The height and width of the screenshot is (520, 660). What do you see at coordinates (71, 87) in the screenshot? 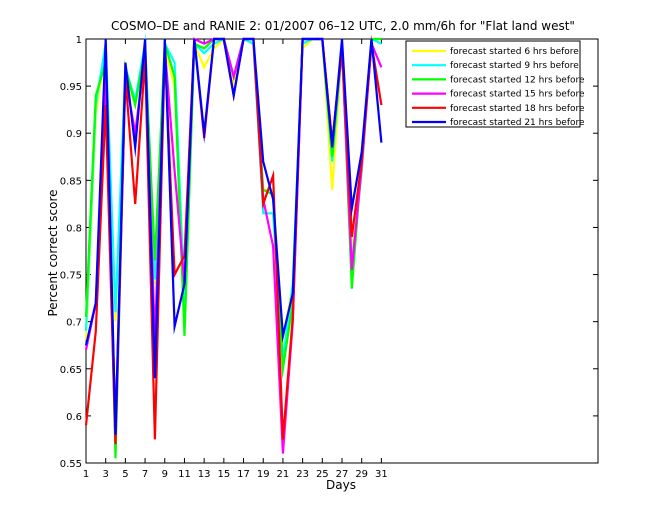
I see `y-tick-label: 0.95` at bounding box center [71, 87].